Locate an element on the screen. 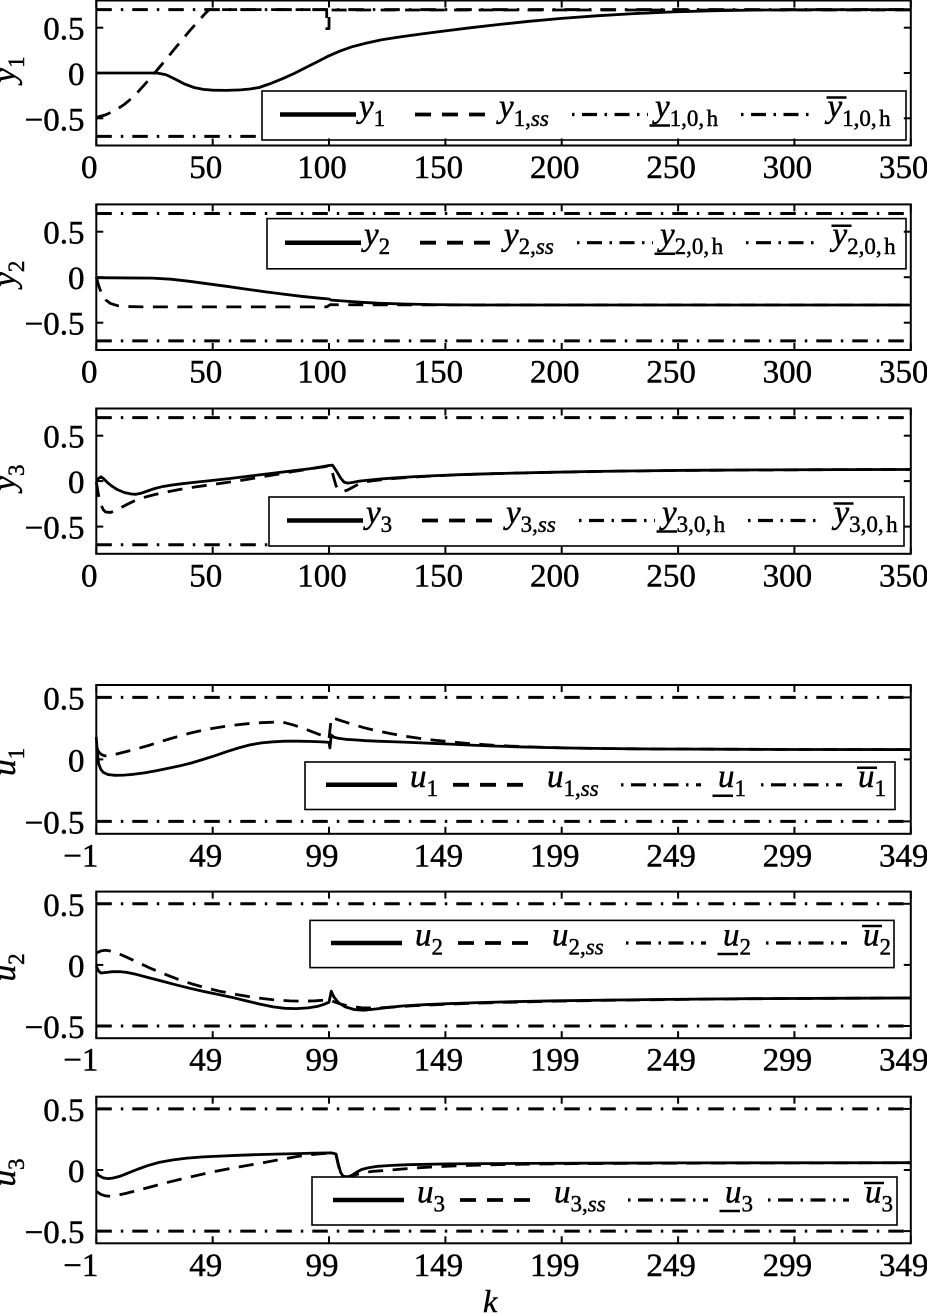  svg-text: u3 is located at coordinates (14, 1173).